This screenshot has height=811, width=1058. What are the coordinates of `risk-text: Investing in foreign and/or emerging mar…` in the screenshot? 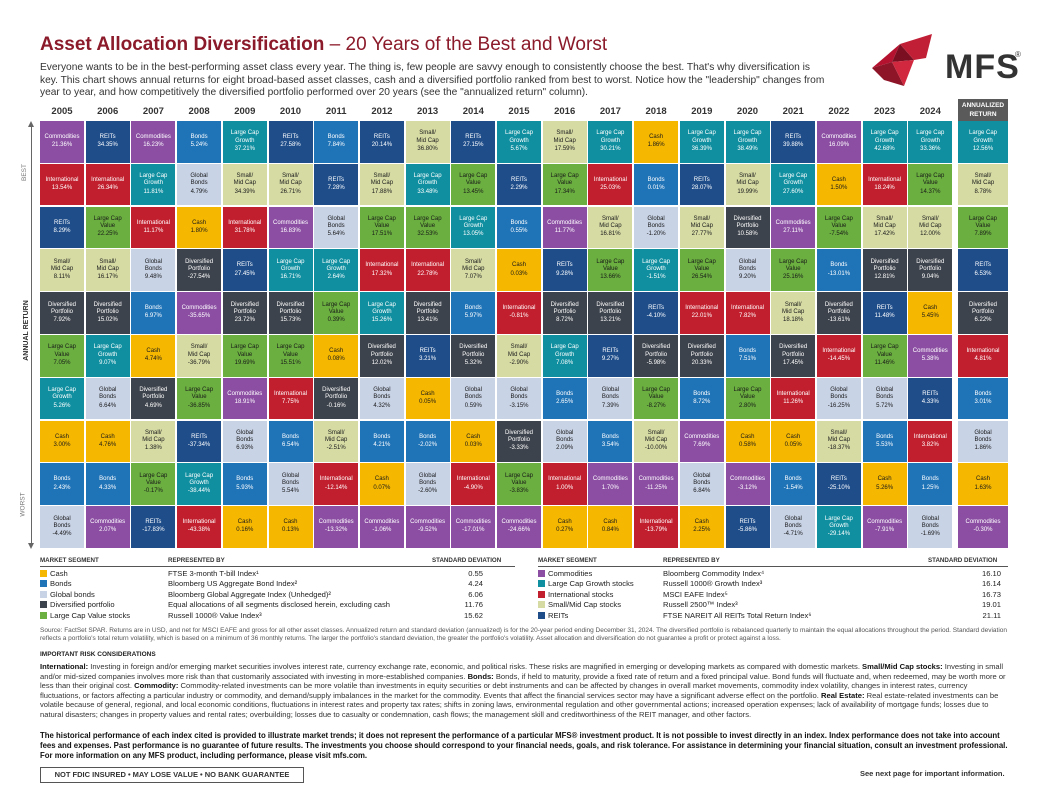 It's located at (475, 666).